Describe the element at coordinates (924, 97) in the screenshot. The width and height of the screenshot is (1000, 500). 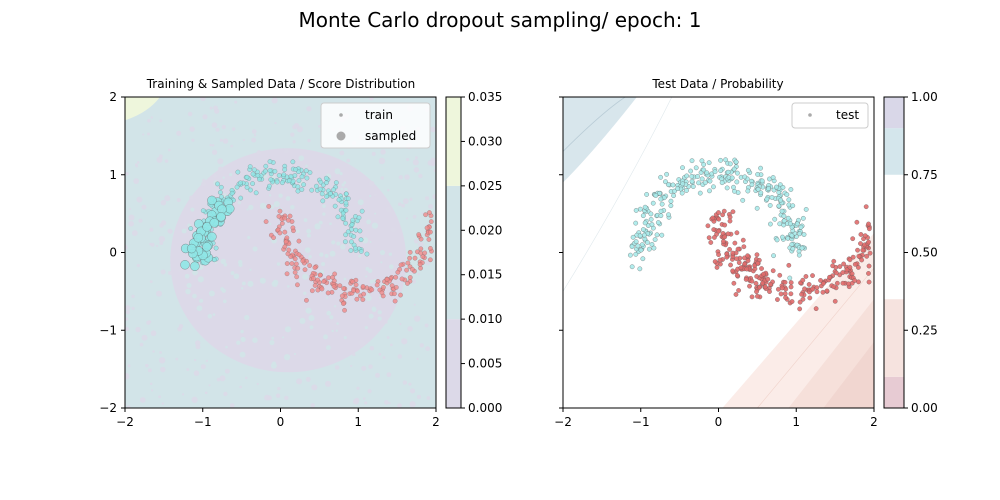
I see `prob-colorbar-label: 1.00` at that location.